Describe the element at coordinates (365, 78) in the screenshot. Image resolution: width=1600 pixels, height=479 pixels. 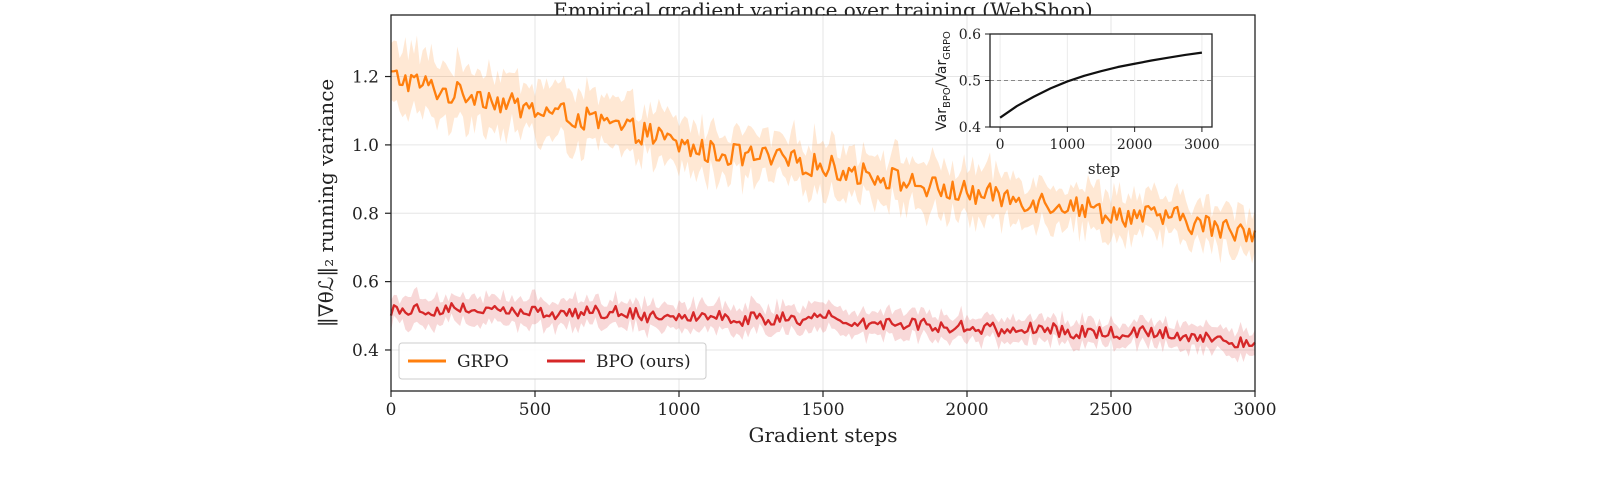
I see `y-tick-label: 1.2` at that location.